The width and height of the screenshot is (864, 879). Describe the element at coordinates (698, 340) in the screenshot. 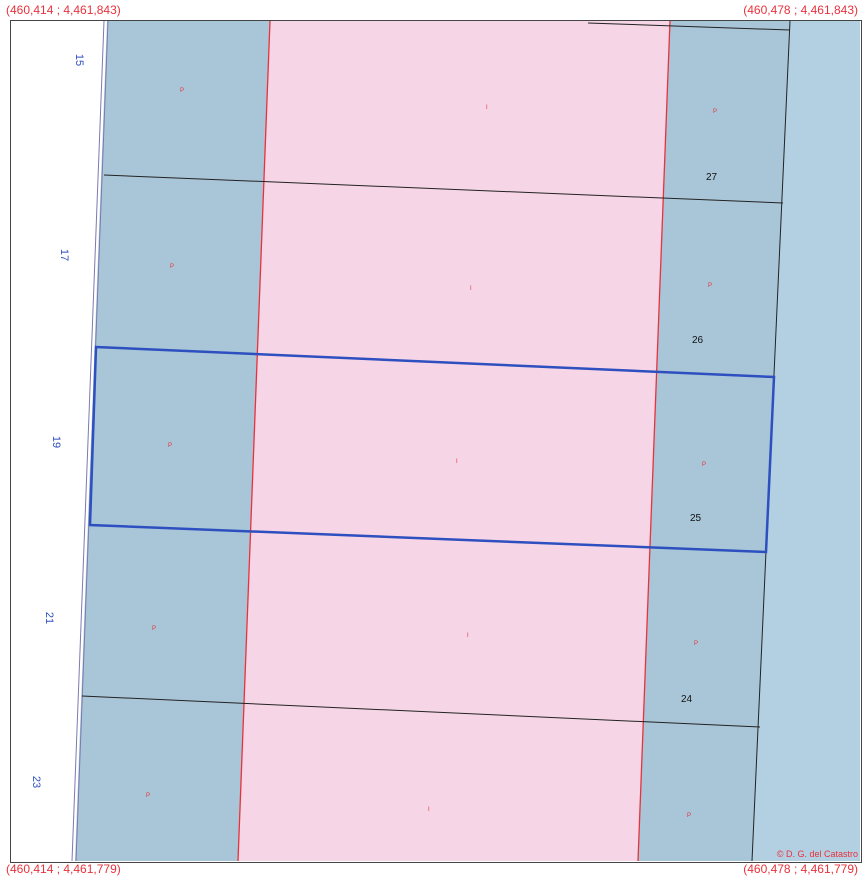

I see `parcel-number: 26` at that location.